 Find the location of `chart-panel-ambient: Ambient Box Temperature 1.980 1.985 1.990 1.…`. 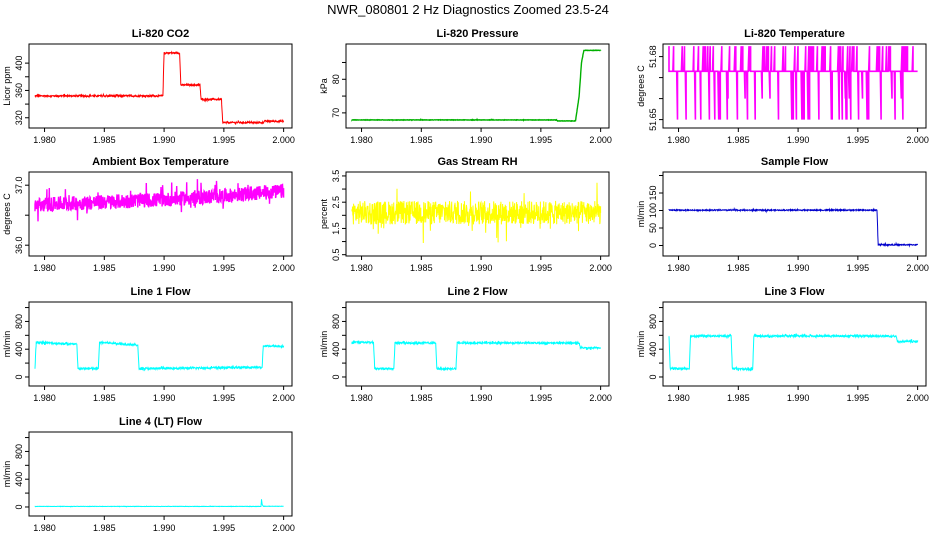

chart-panel-ambient: Ambient Box Temperature 1.980 1.985 1.990 1.… is located at coordinates (148, 214).